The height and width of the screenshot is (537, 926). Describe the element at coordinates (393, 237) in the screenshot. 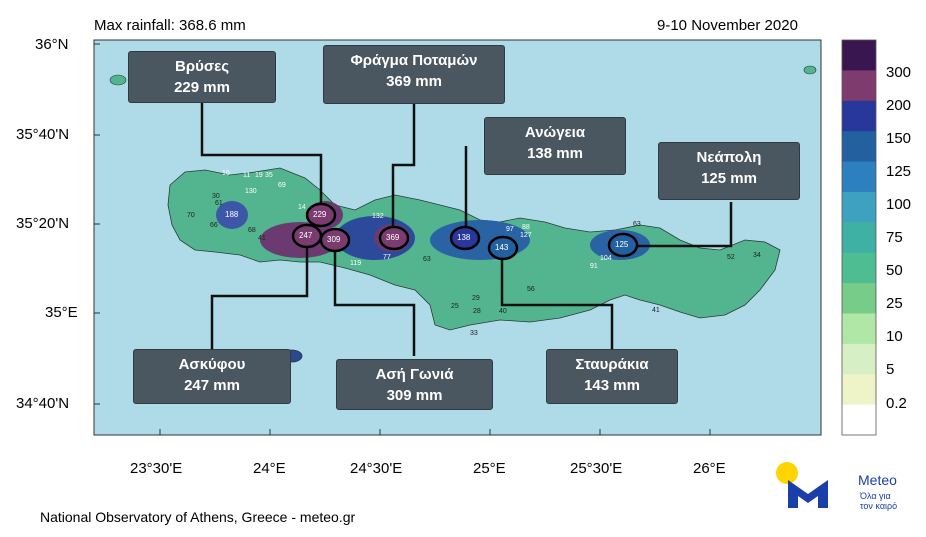

I see `circle-value-potamon: 369` at that location.